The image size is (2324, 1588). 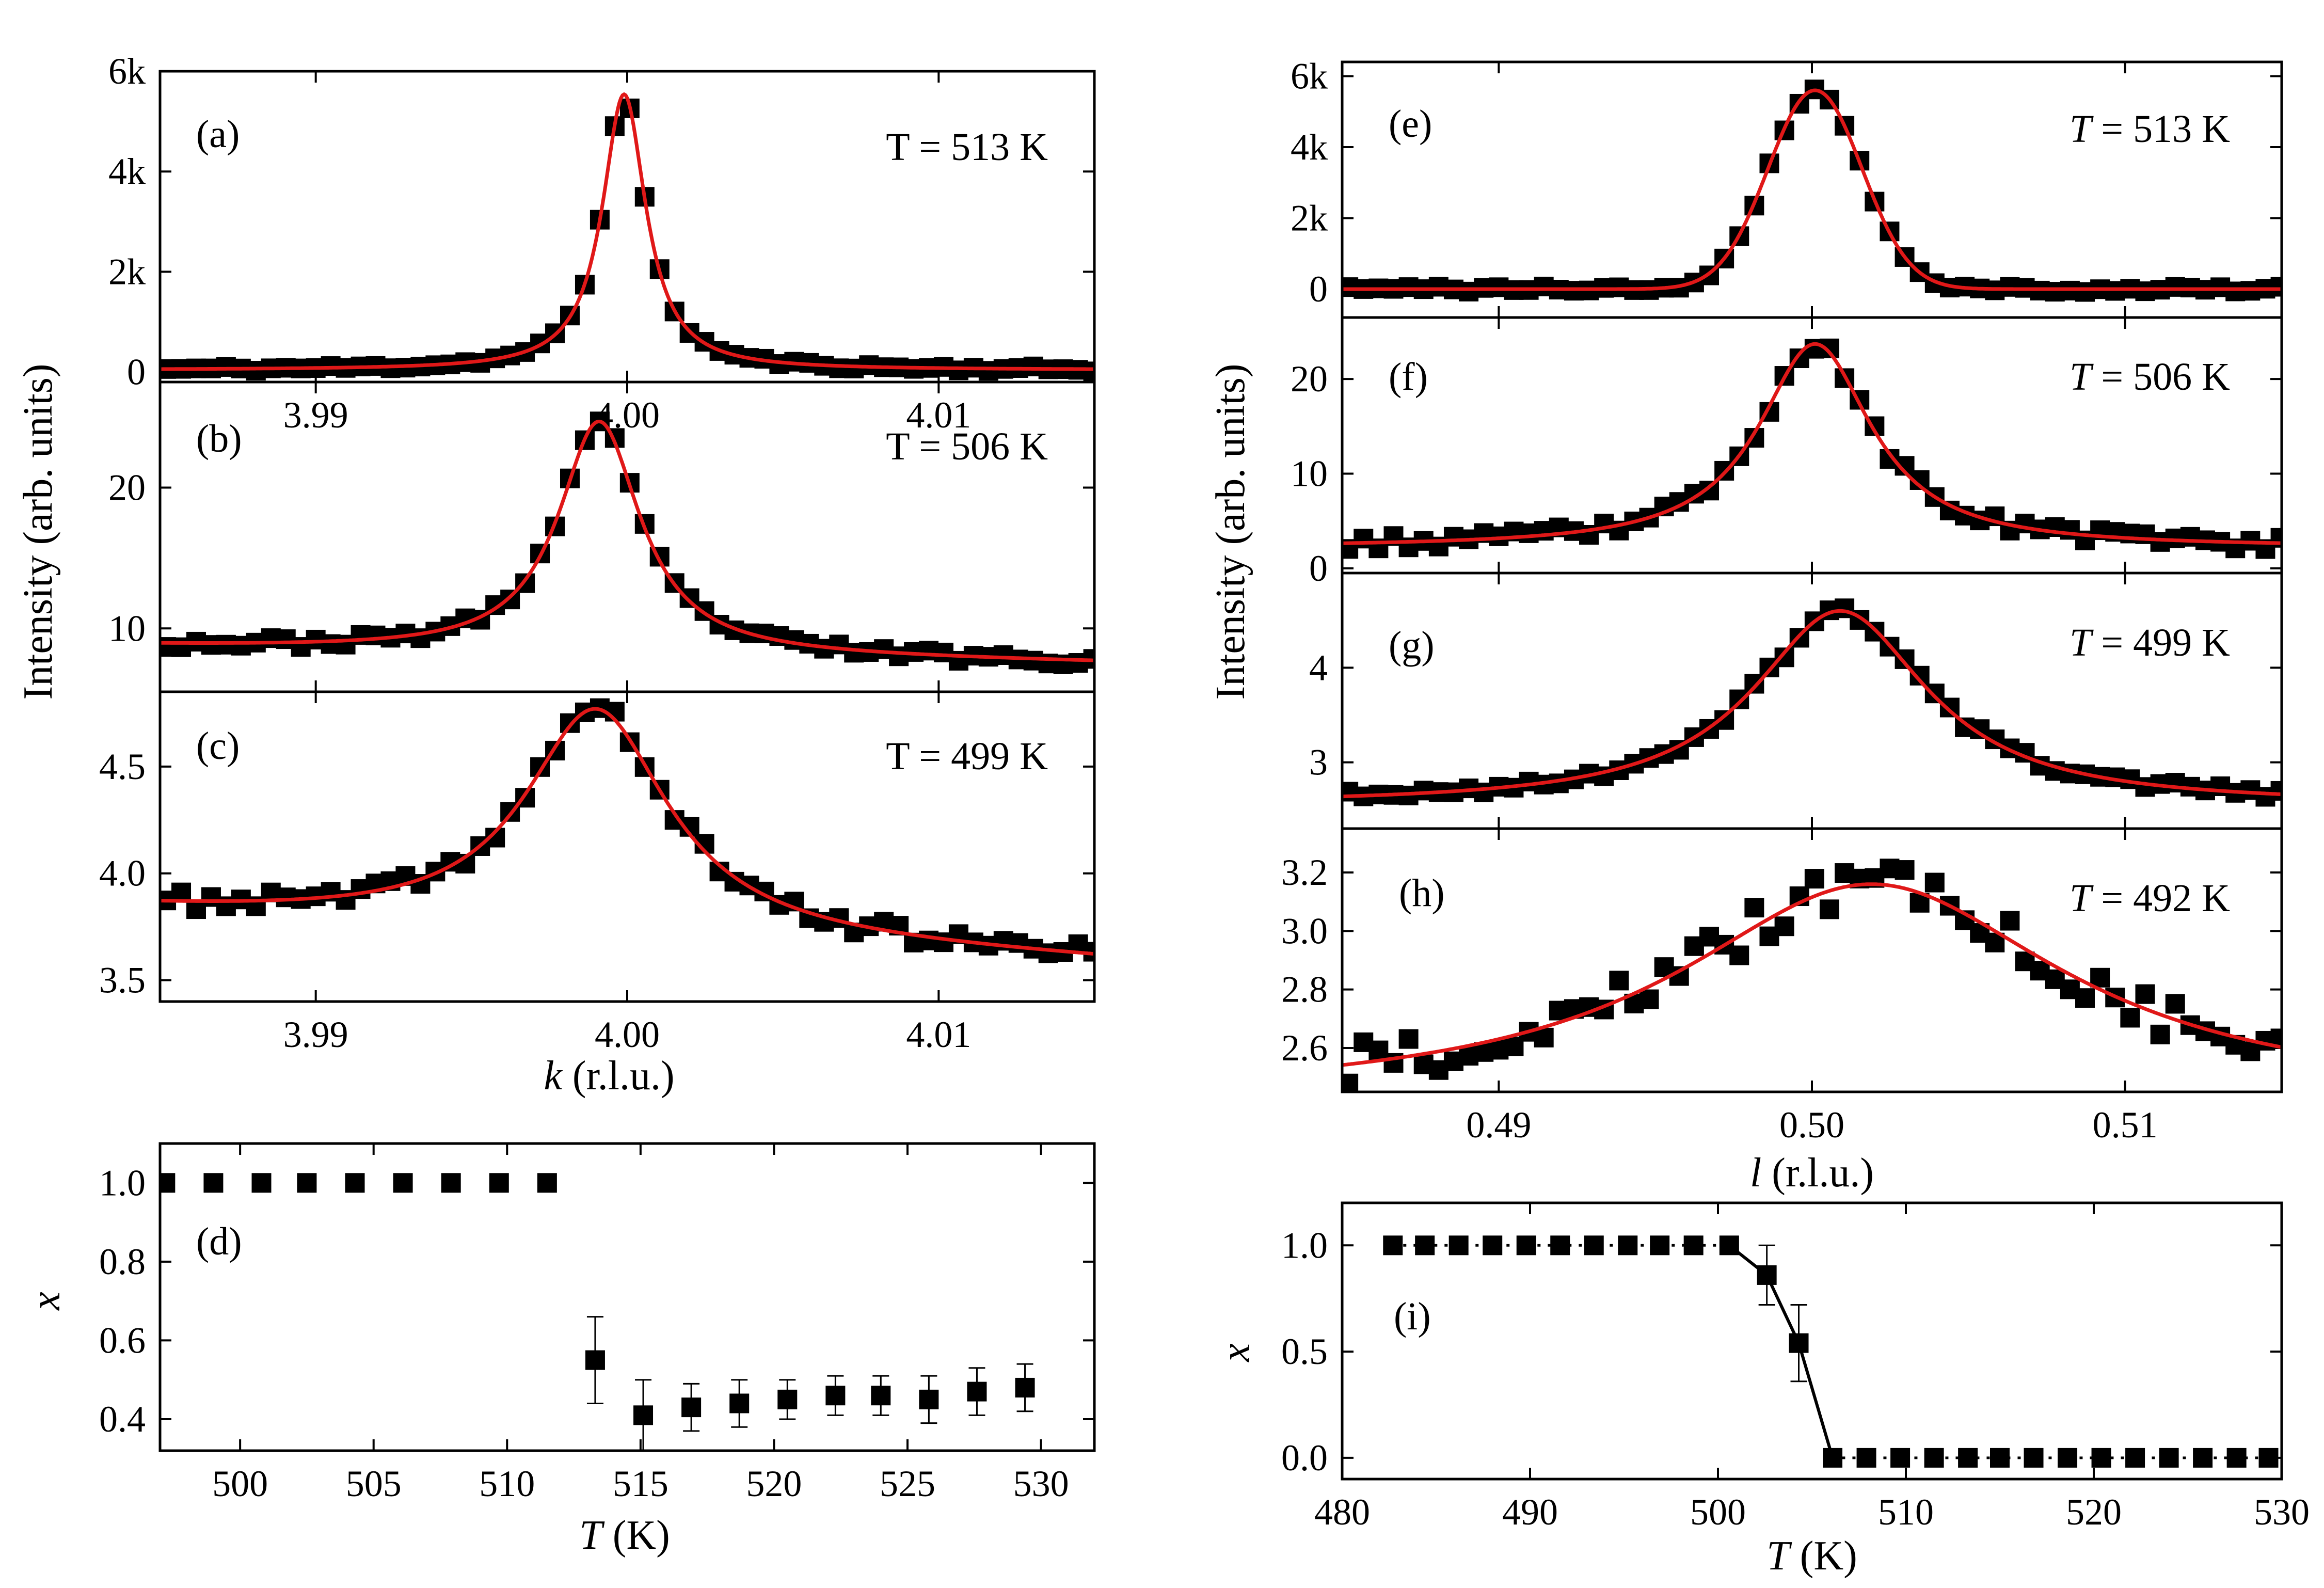 I want to click on xtick-label-d: 510, so click(x=507, y=1483).